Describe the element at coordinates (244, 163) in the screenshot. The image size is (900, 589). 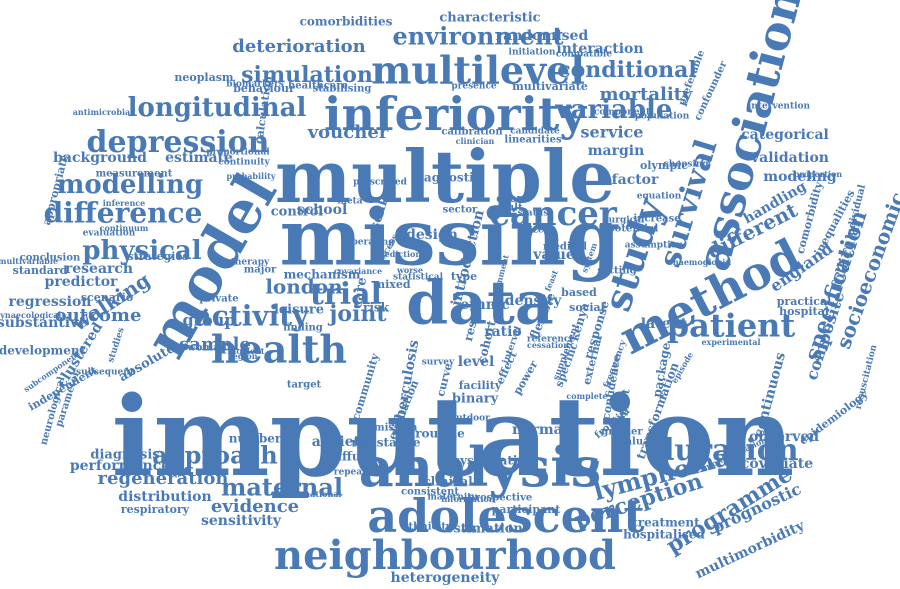
I see `cloud-word-continuity: continuity` at that location.